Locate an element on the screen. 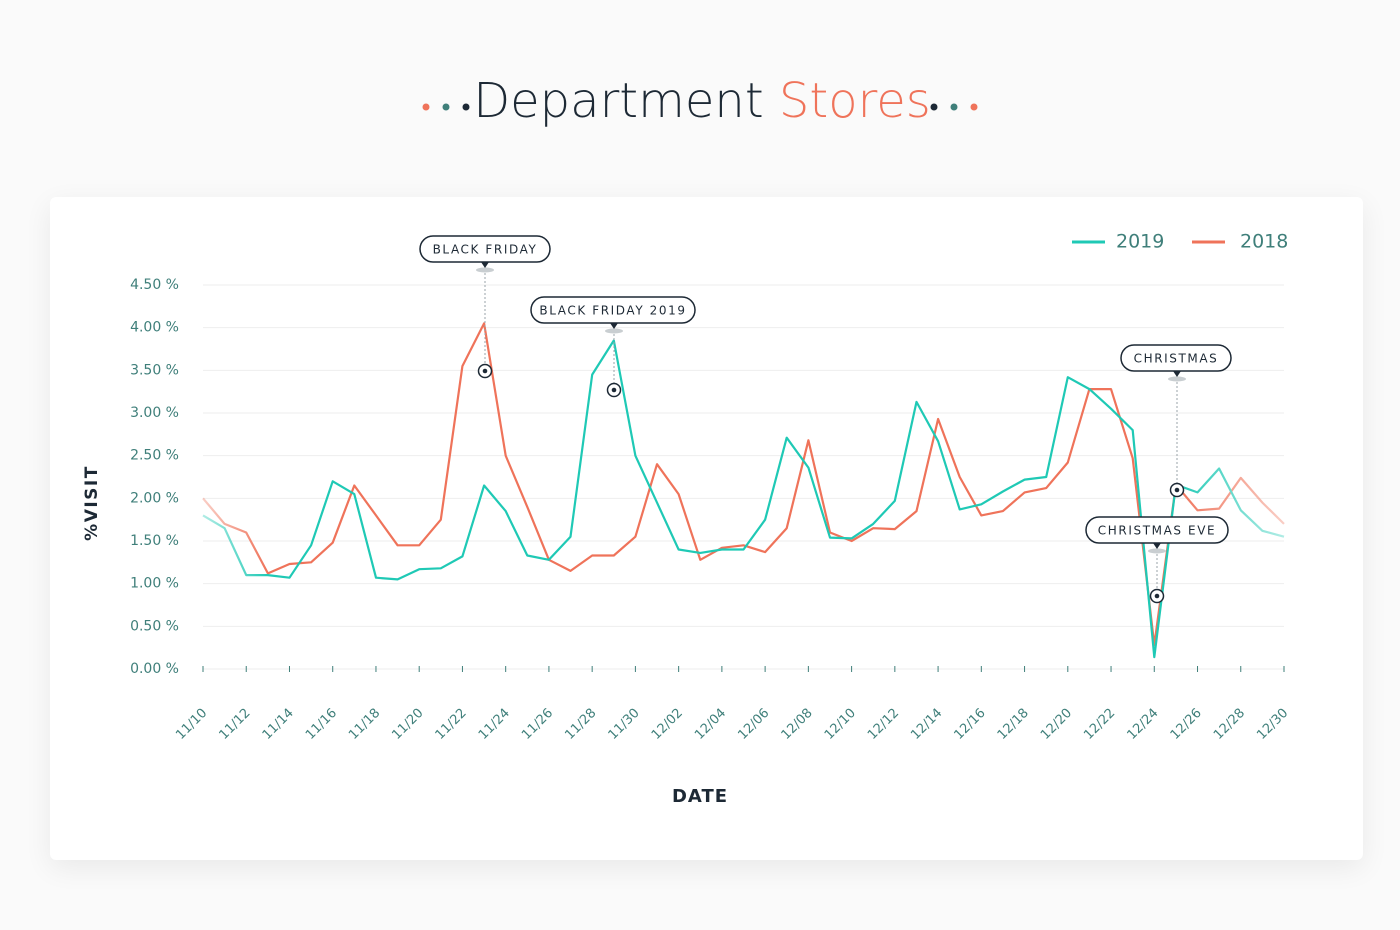  annotation: CHRISTMAS is located at coordinates (1176, 421).